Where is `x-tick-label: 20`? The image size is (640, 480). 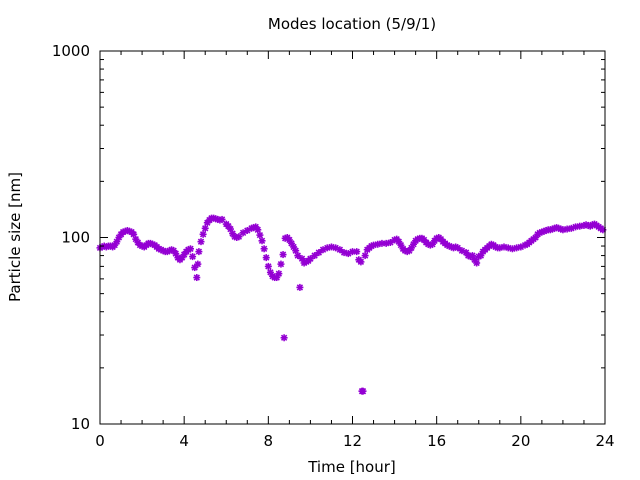 x-tick-label: 20 is located at coordinates (520, 441).